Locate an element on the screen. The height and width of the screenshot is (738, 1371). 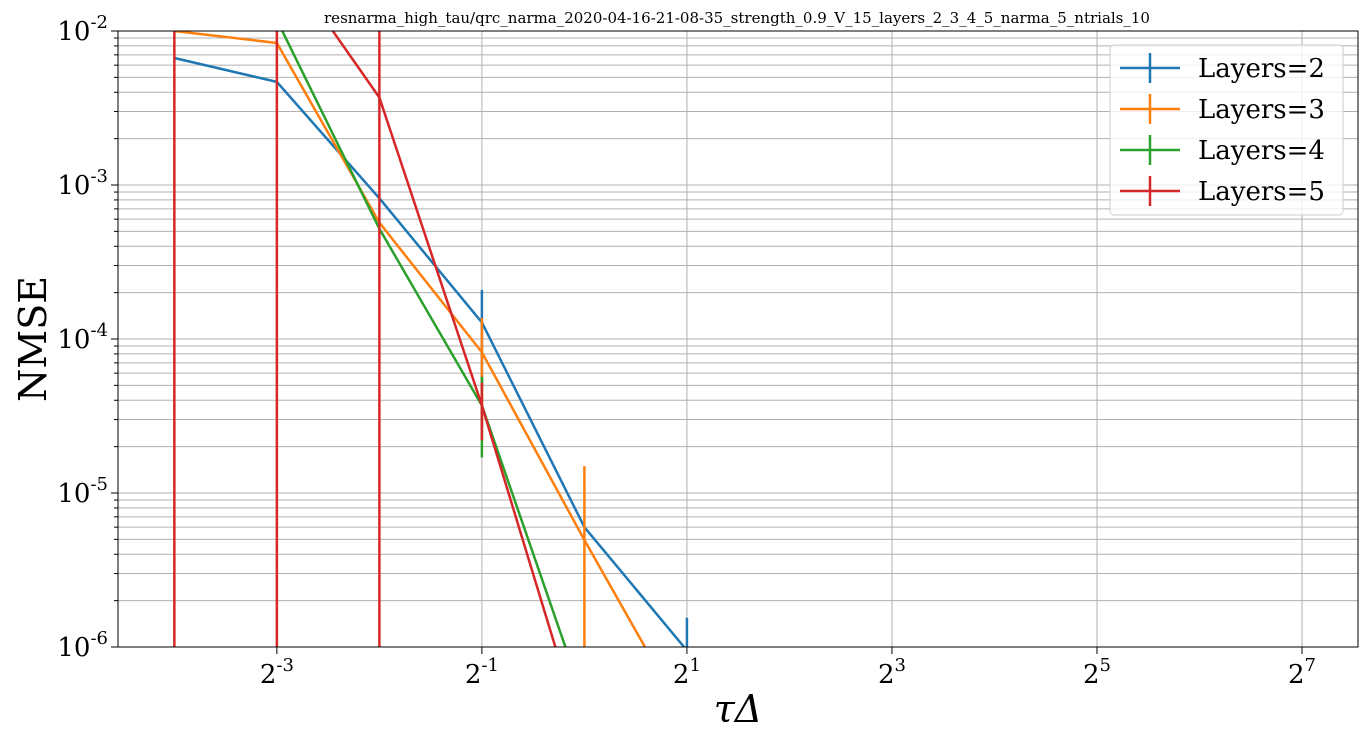
legend-label: Layers=5 is located at coordinates (1261, 192).